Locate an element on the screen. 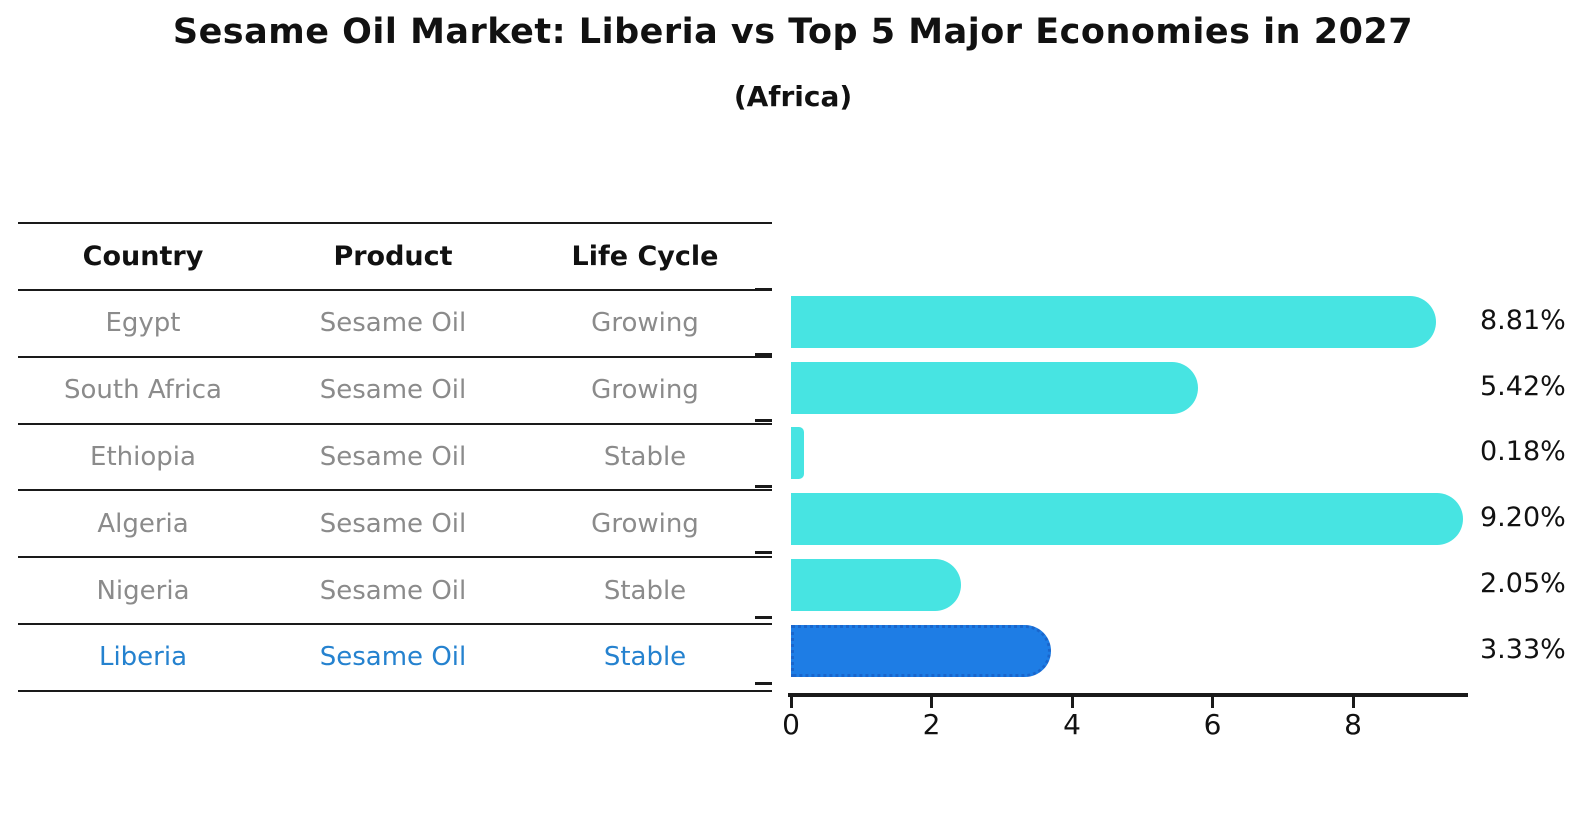 This screenshot has width=1586, height=823. table-row: Liberia Sesame Oil Stable is located at coordinates (395, 658).